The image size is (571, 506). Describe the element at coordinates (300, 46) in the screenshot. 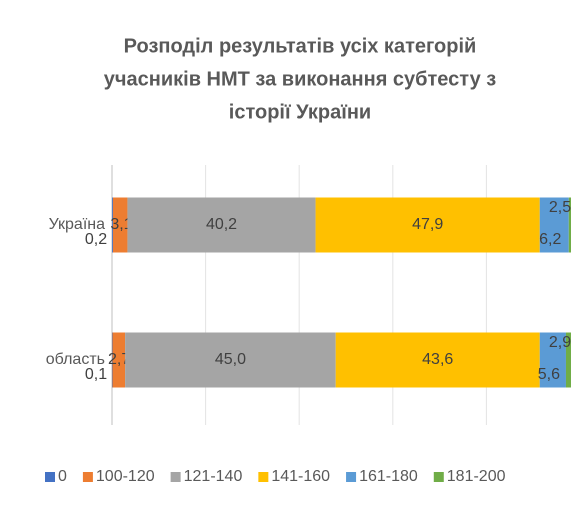

I see `chart-title: Розподіл результатів усіх категорій` at that location.